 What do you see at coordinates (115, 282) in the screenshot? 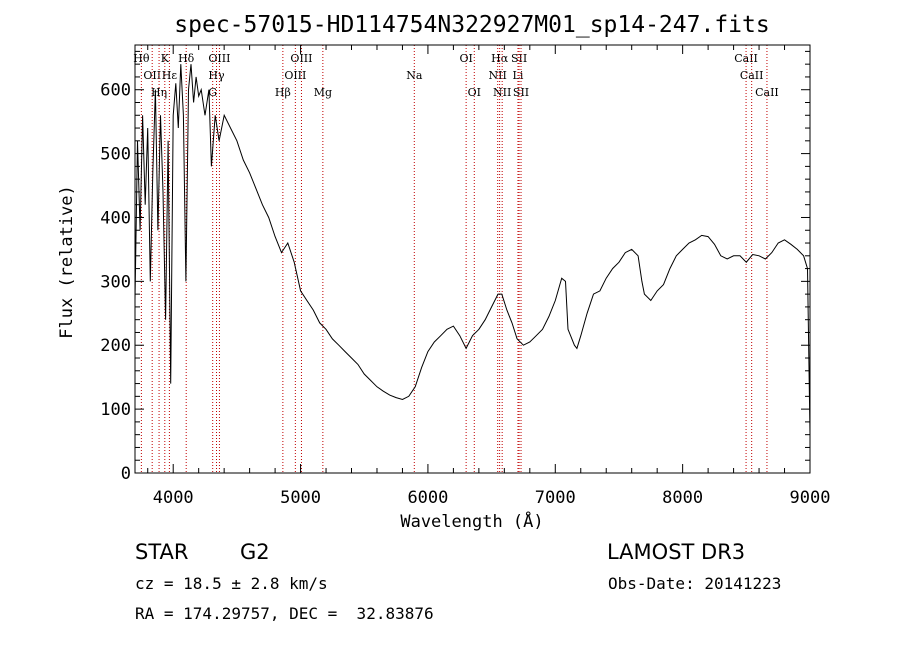
I see `y-tick-label-3: 300` at bounding box center [115, 282].